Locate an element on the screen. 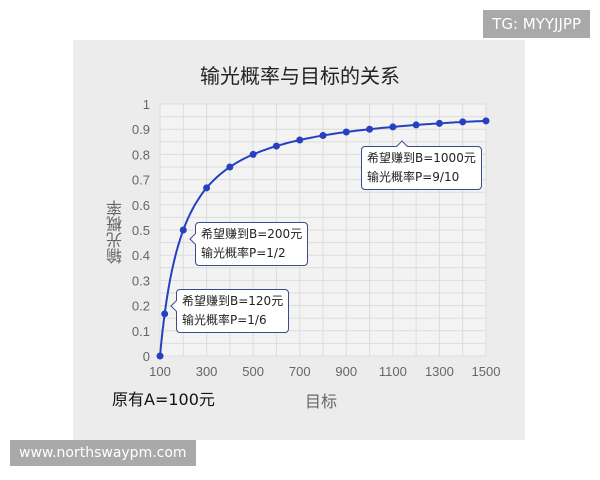  watermark-bottom: www.northswaypm.com is located at coordinates (103, 453).